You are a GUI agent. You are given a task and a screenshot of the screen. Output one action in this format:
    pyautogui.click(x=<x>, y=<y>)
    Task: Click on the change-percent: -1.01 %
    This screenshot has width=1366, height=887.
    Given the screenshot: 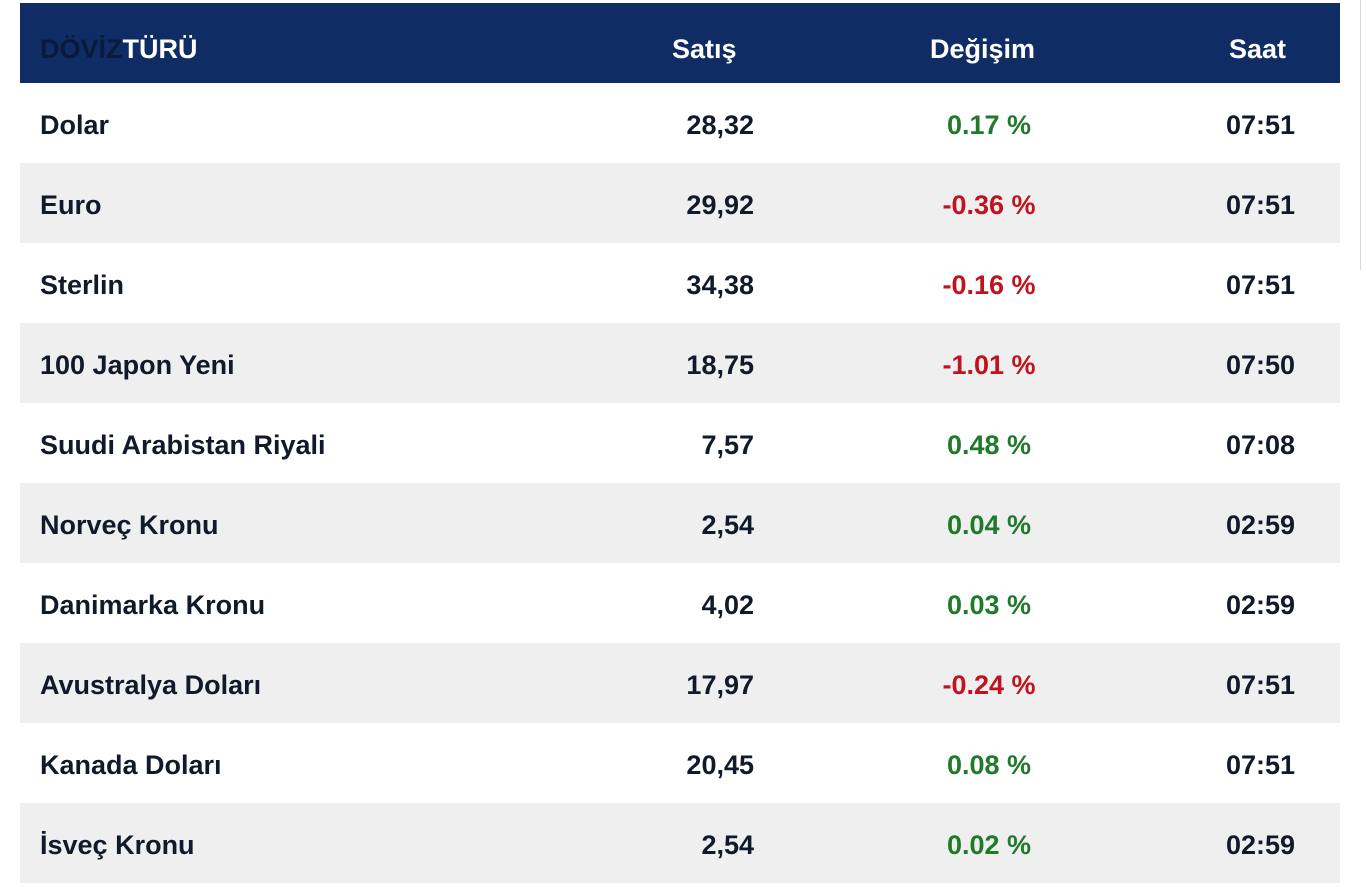 What is the action you would take?
    pyautogui.click(x=989, y=365)
    